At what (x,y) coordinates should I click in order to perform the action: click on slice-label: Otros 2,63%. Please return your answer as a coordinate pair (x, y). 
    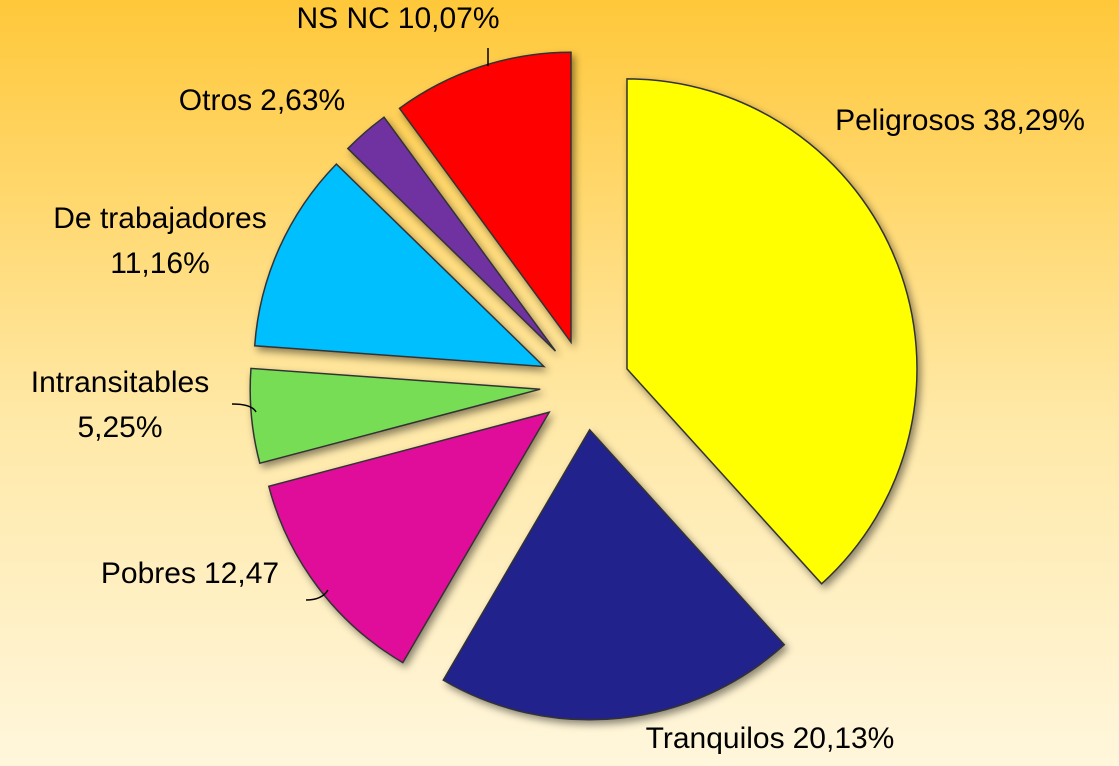
    Looking at the image, I should click on (262, 100).